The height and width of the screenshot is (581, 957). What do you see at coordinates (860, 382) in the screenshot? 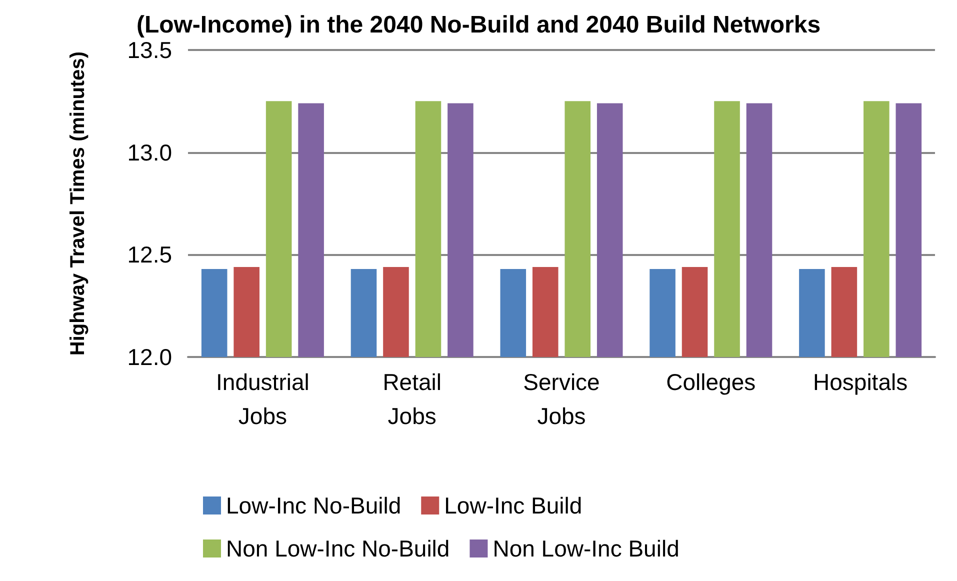
I see `x-tick-label: Hospitals` at bounding box center [860, 382].